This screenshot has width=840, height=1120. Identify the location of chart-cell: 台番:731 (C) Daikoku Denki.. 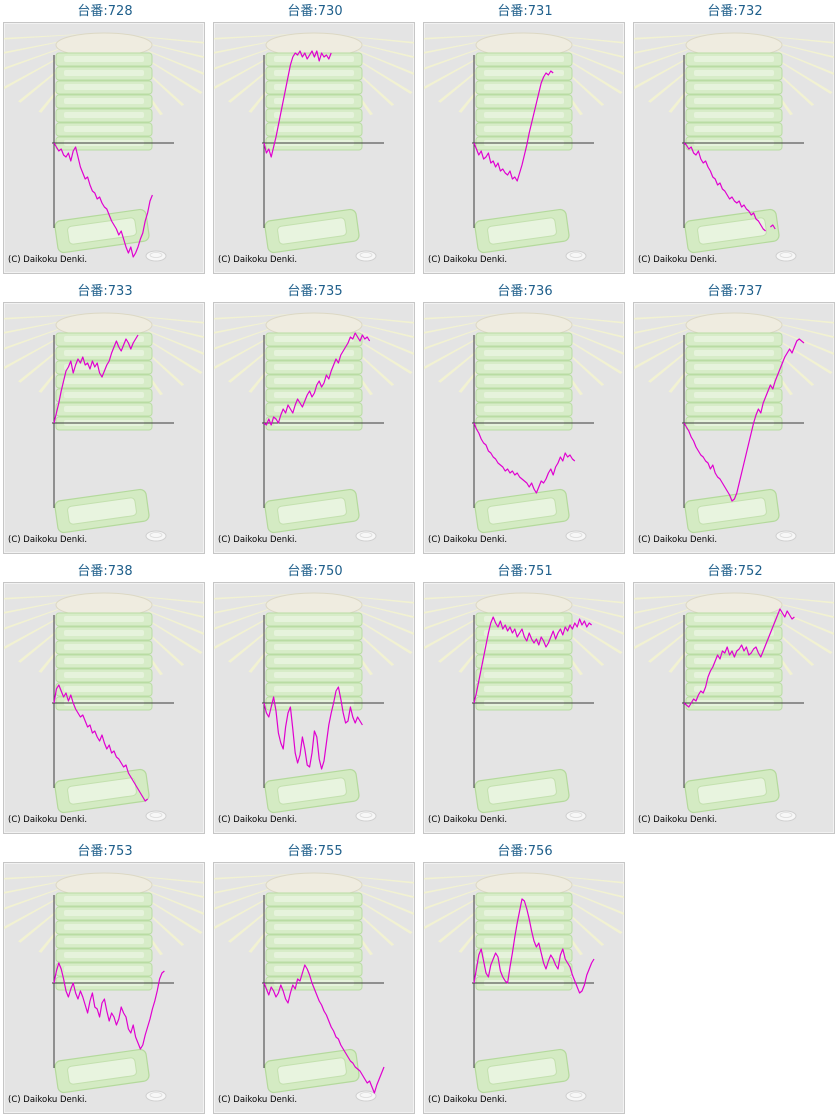
(525, 140).